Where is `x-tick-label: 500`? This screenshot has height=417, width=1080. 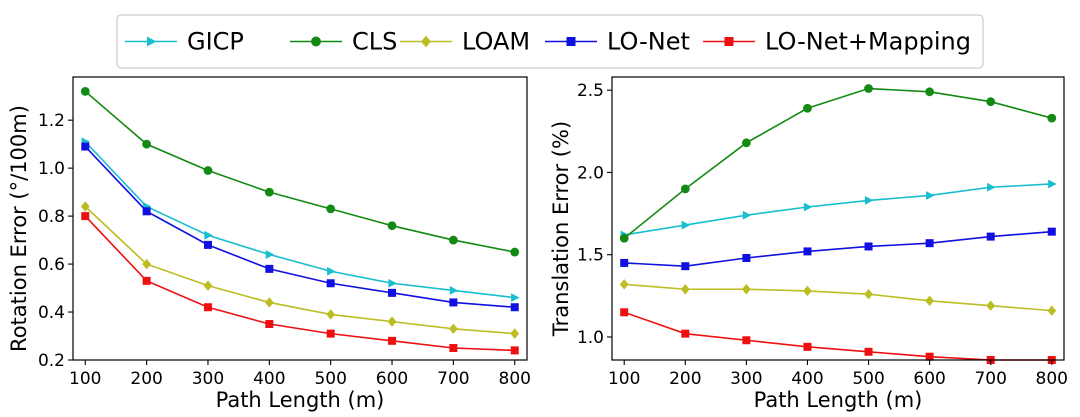
x-tick-label: 500 is located at coordinates (330, 379).